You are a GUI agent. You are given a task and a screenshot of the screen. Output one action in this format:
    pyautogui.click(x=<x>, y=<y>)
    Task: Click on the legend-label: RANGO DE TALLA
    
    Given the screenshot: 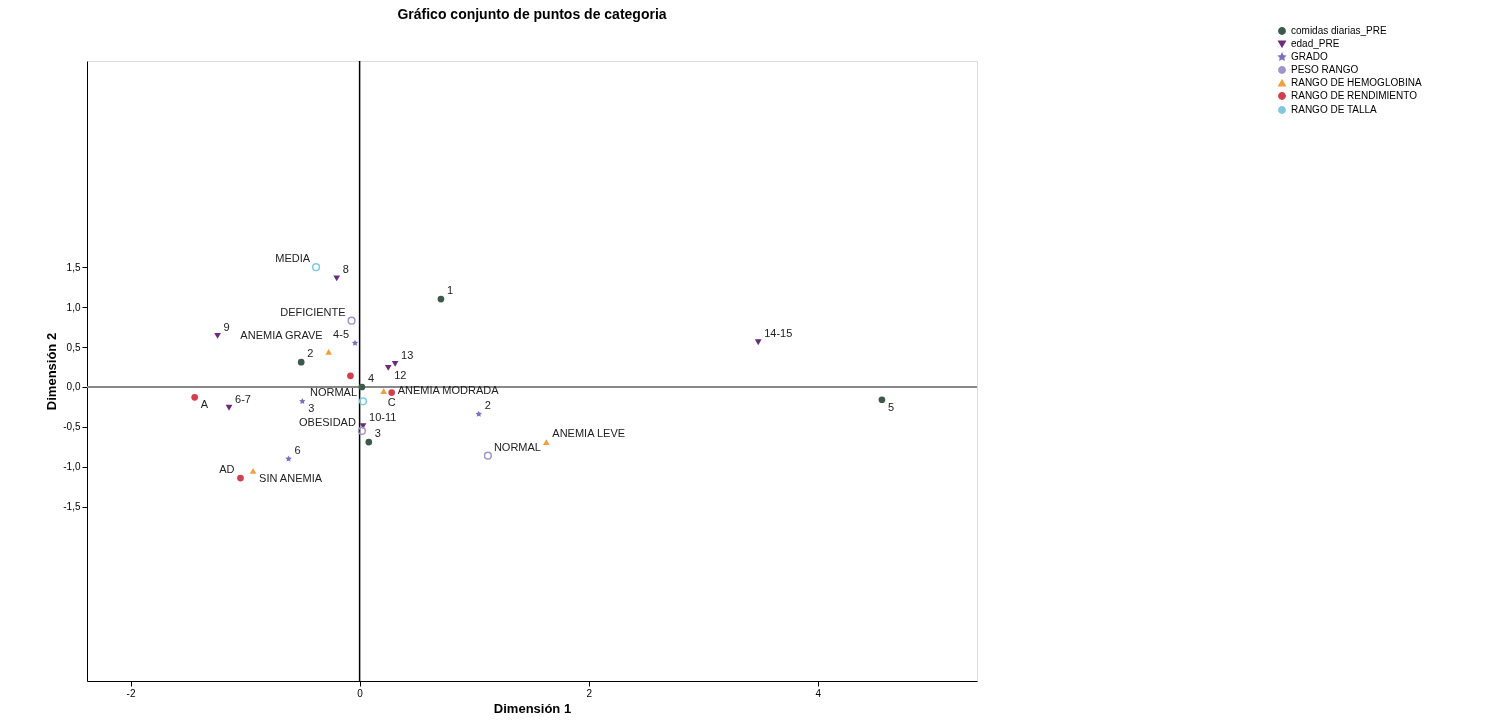 What is the action you would take?
    pyautogui.click(x=1334, y=109)
    